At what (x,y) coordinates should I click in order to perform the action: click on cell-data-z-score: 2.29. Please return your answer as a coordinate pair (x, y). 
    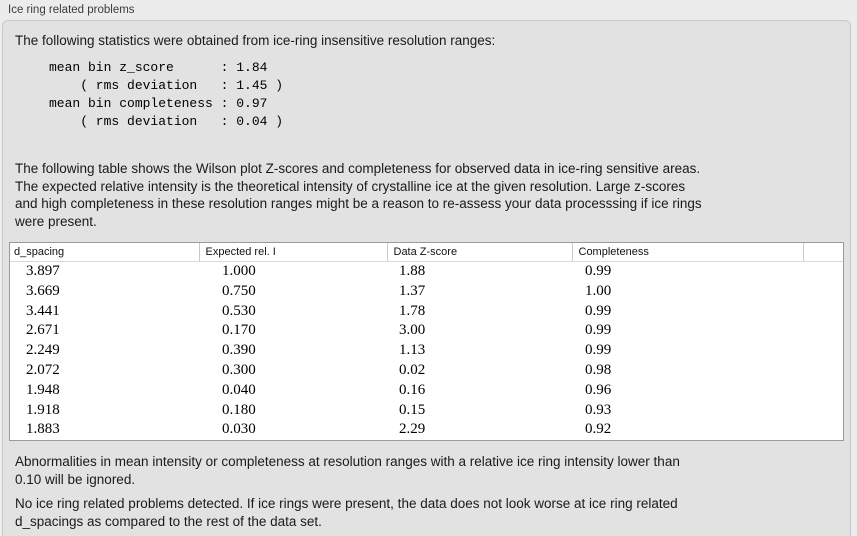
    Looking at the image, I should click on (412, 429).